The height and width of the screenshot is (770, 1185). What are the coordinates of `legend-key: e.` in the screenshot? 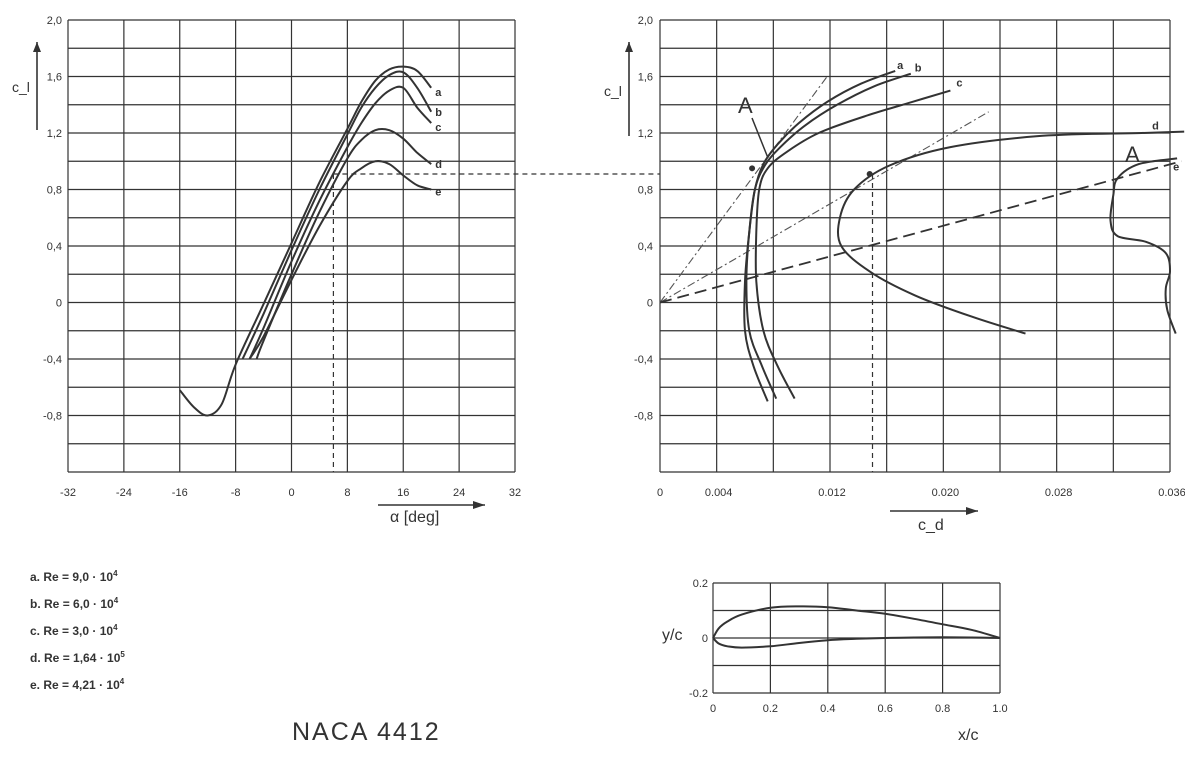 It's located at (35, 685).